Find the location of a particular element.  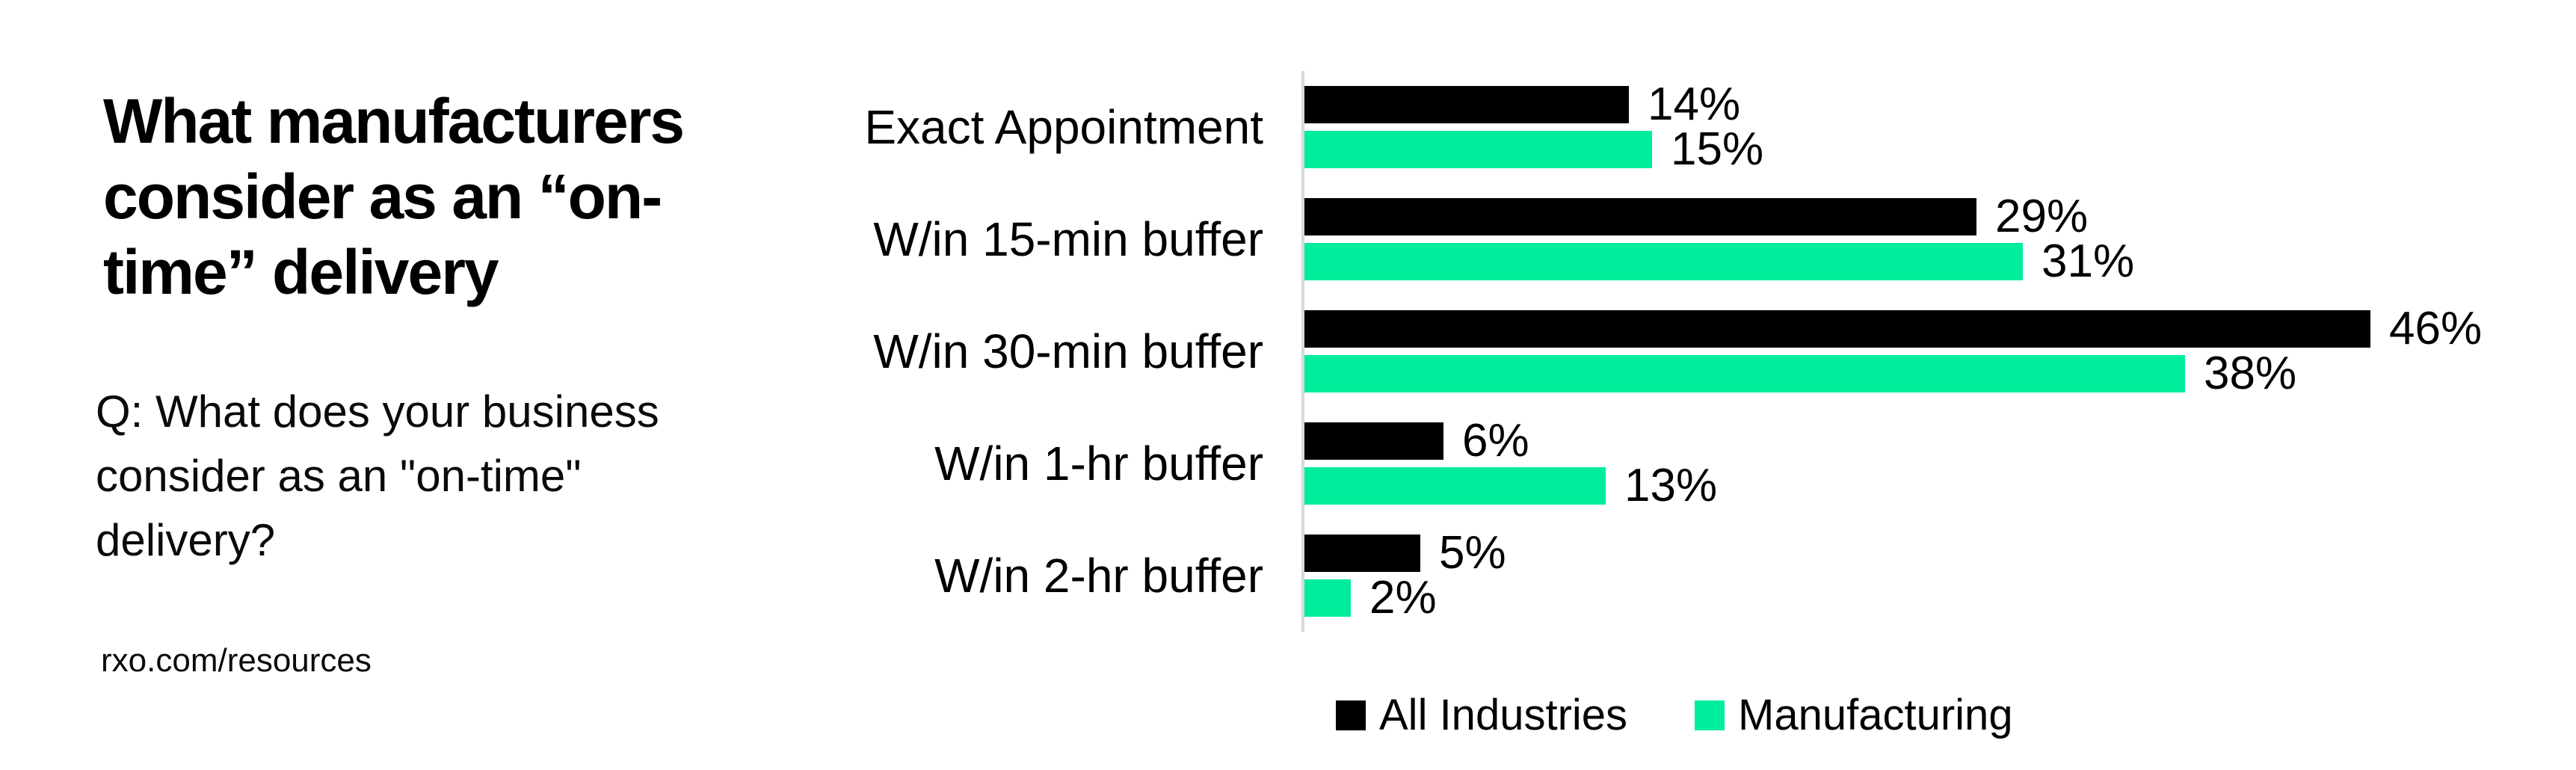

chart-title-line: time” delivery is located at coordinates (301, 272).